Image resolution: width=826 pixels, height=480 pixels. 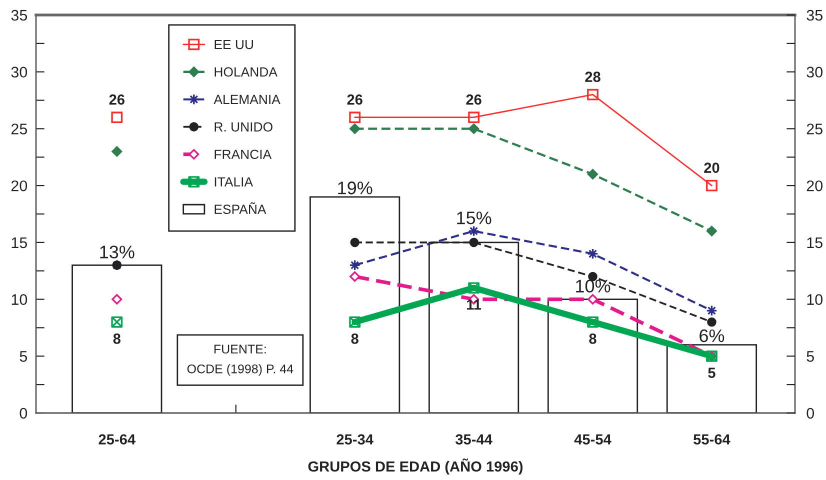 What do you see at coordinates (814, 72) in the screenshot?
I see `y2-tick-label: 30` at bounding box center [814, 72].